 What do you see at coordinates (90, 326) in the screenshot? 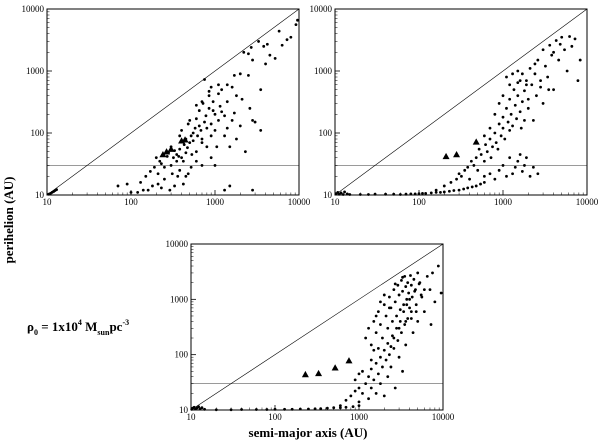
I see `annotation-unit-mass: M` at bounding box center [90, 326].